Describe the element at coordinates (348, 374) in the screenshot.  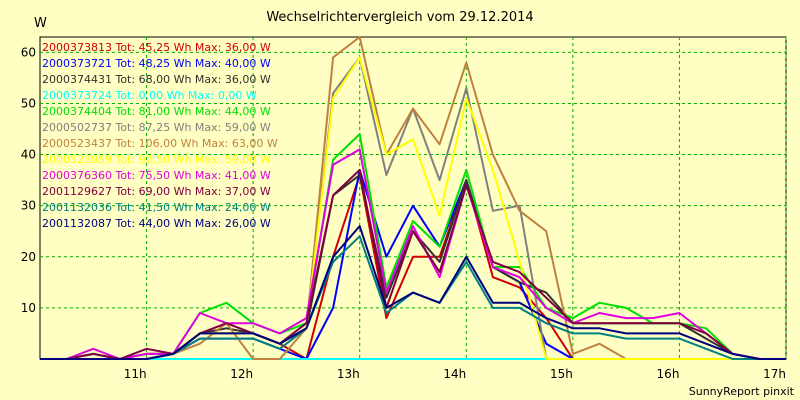
I see `x-tick-label: 13h` at that location.